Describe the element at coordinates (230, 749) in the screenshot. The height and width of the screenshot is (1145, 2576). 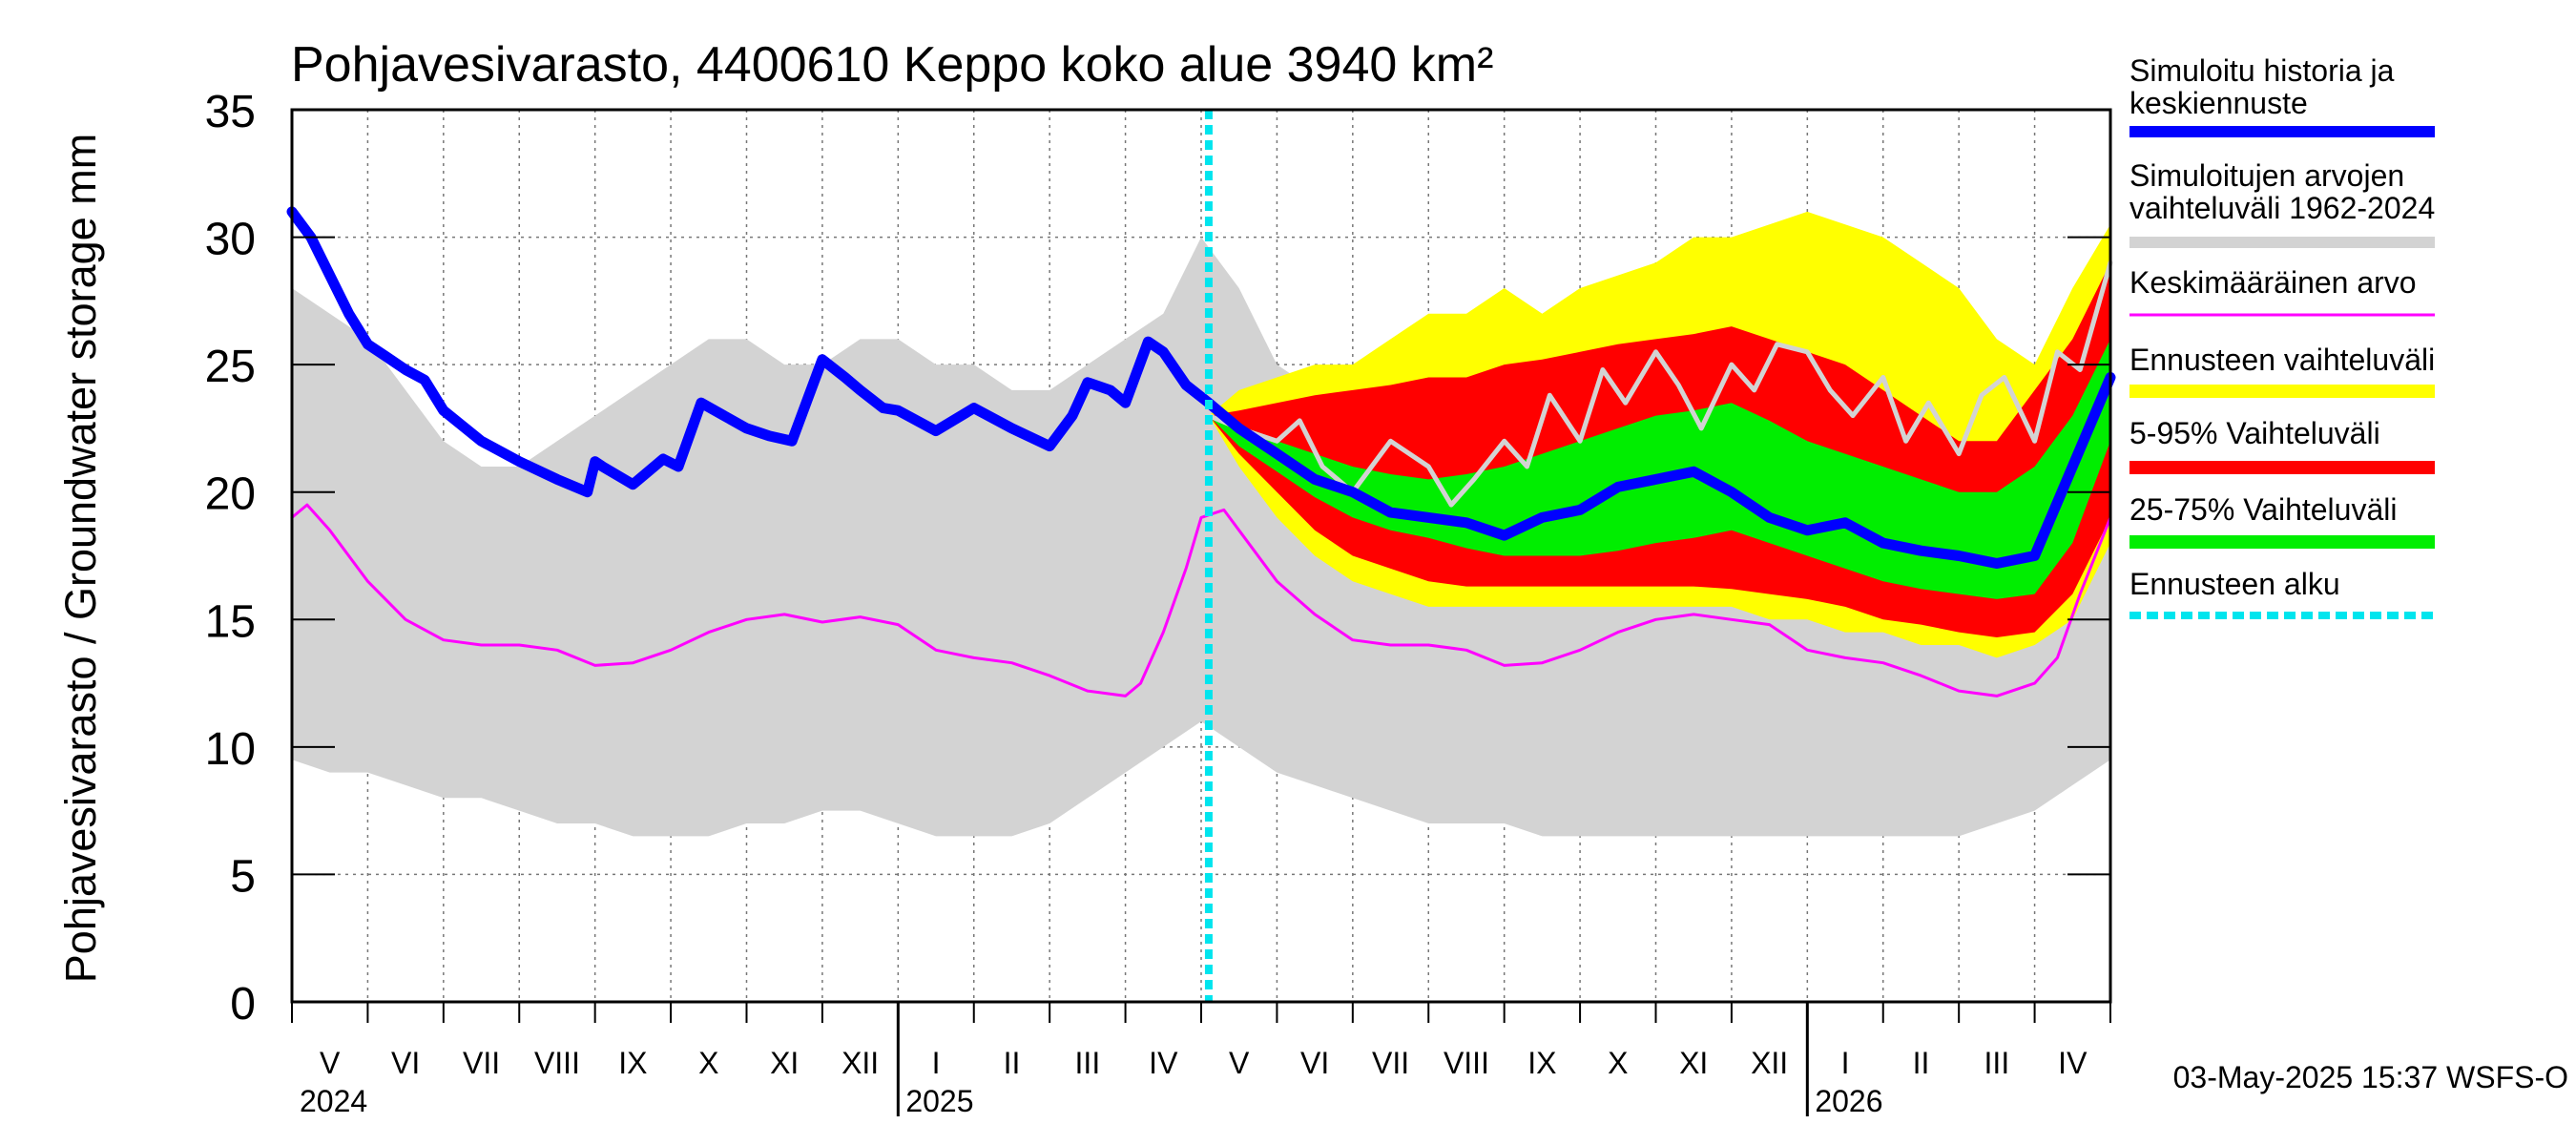
I see `y-tick-label: 10` at that location.